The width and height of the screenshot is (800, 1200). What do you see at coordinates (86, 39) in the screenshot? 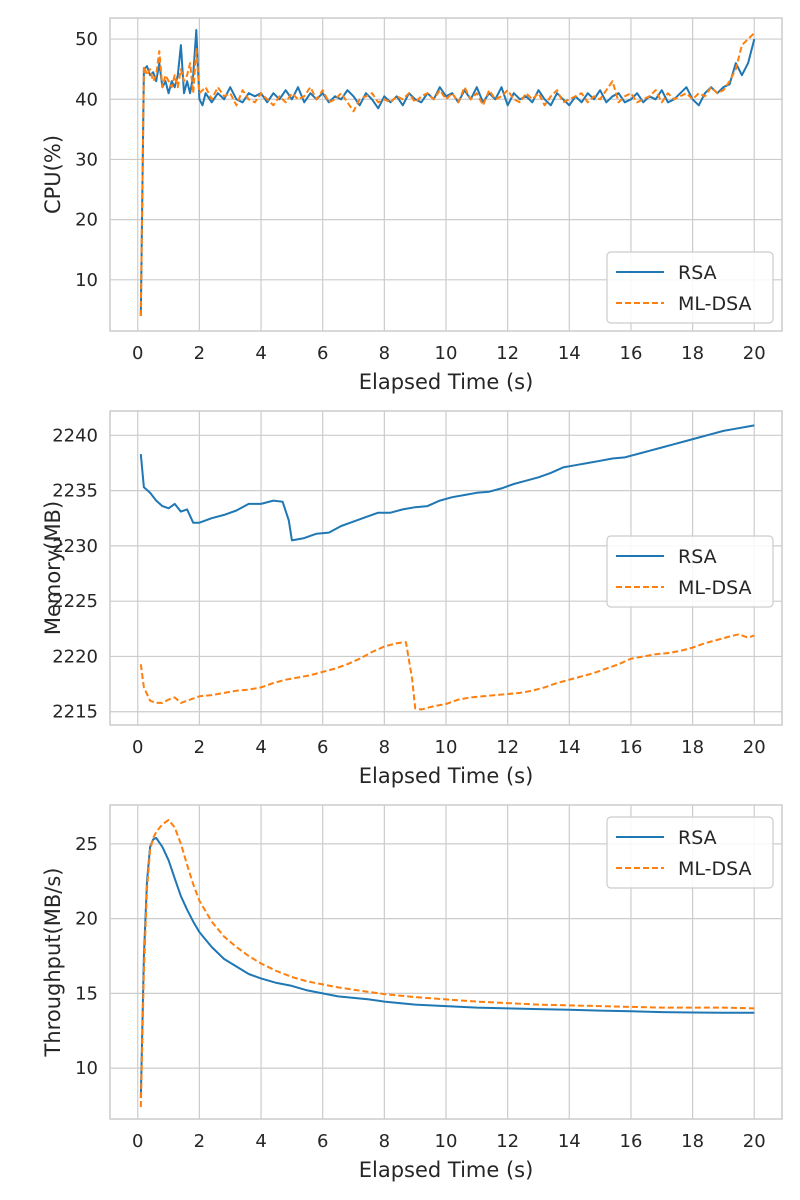
I see `y-tick-label: 50` at bounding box center [86, 39].